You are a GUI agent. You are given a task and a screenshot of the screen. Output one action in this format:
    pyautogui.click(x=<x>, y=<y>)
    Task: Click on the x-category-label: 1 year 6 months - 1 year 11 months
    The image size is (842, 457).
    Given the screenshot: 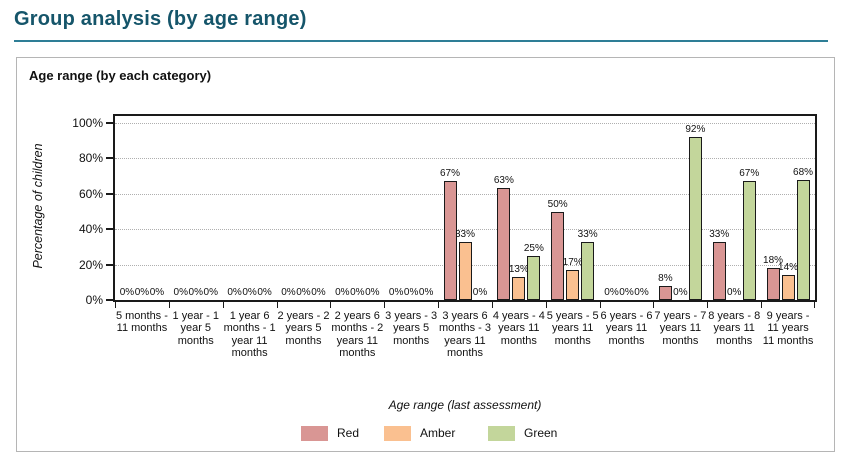 What is the action you would take?
    pyautogui.click(x=249, y=334)
    